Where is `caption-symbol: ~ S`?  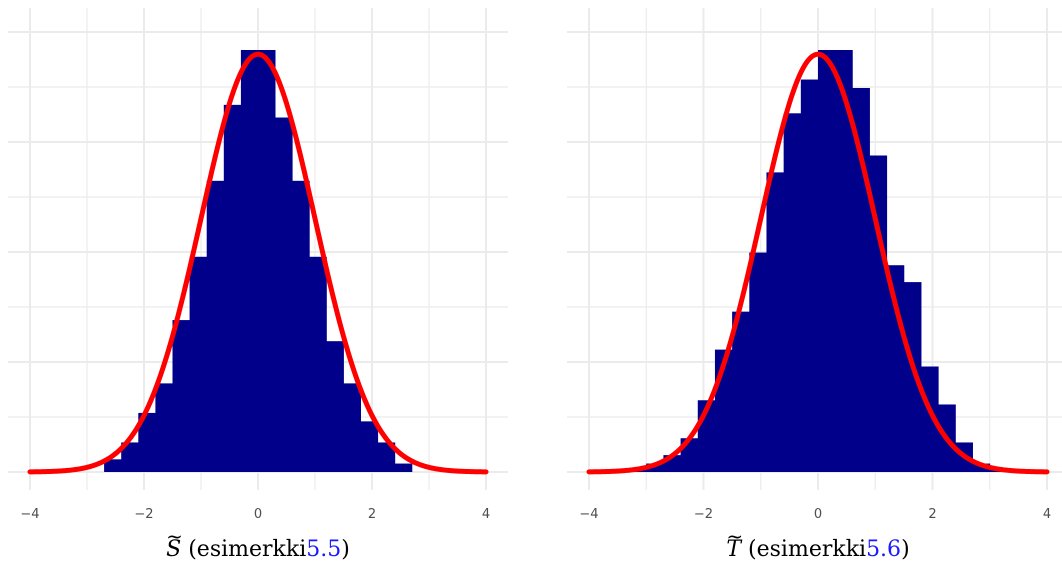
caption-symbol: ~ S is located at coordinates (174, 547).